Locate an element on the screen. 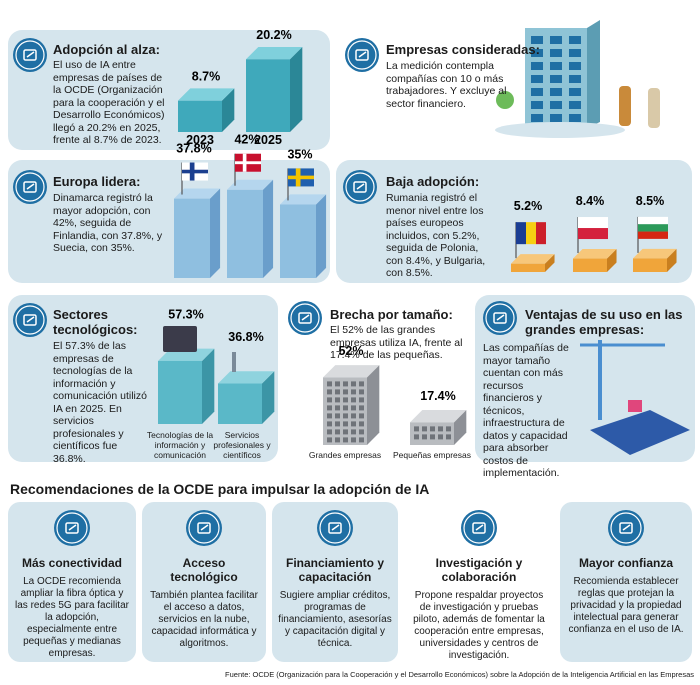  value-label: 8.4% is located at coordinates (590, 201).